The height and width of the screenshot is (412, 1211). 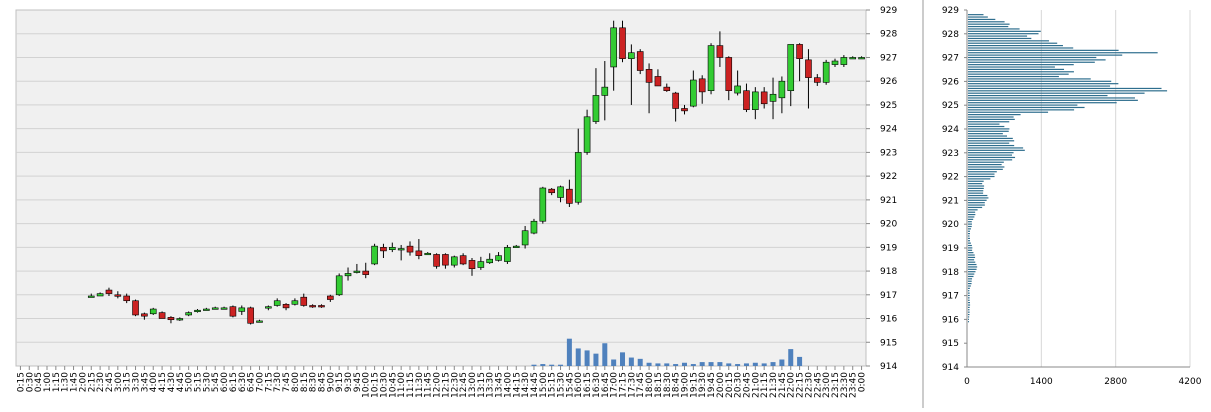 What do you see at coordinates (818, 385) in the screenshot?
I see `x-tick-label: 22:45` at bounding box center [818, 385].